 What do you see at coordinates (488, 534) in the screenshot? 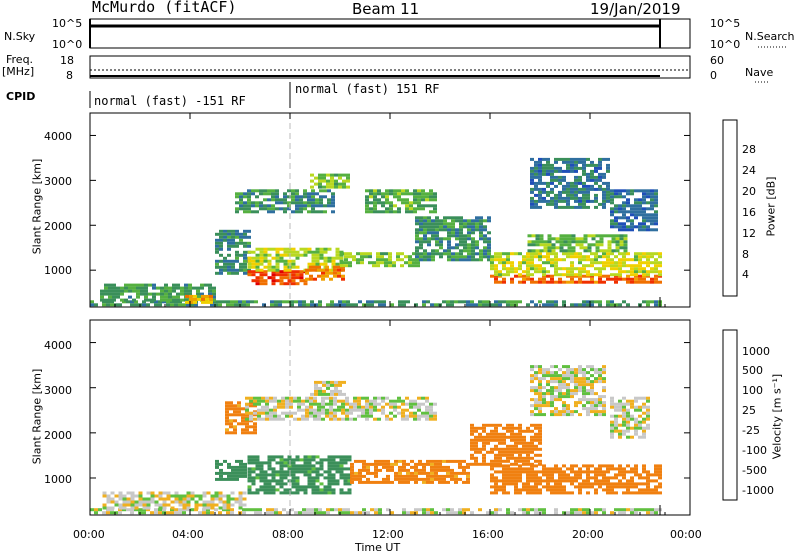
I see `xtick-1600: 16:00` at bounding box center [488, 534].